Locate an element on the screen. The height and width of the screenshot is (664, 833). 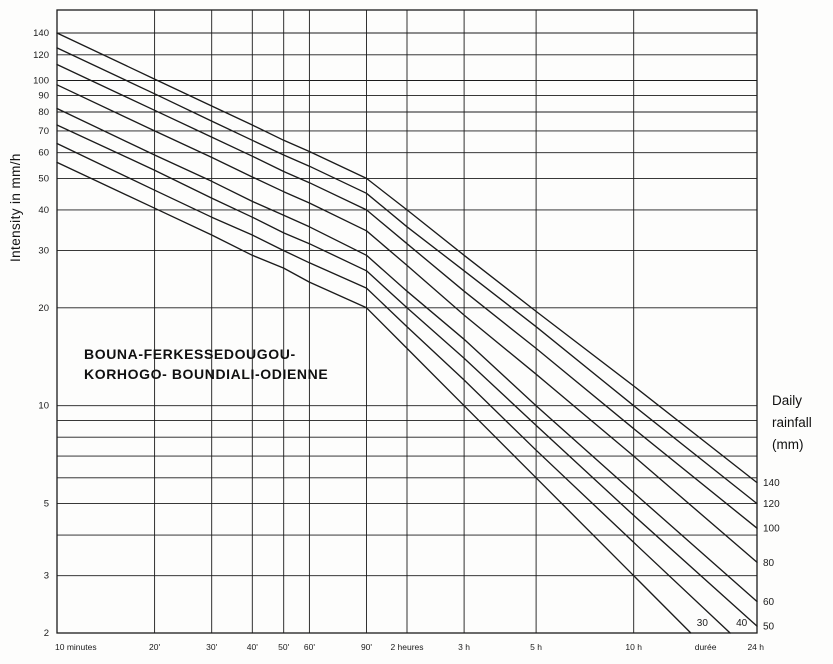
y-tick-label: 3 is located at coordinates (46, 576).